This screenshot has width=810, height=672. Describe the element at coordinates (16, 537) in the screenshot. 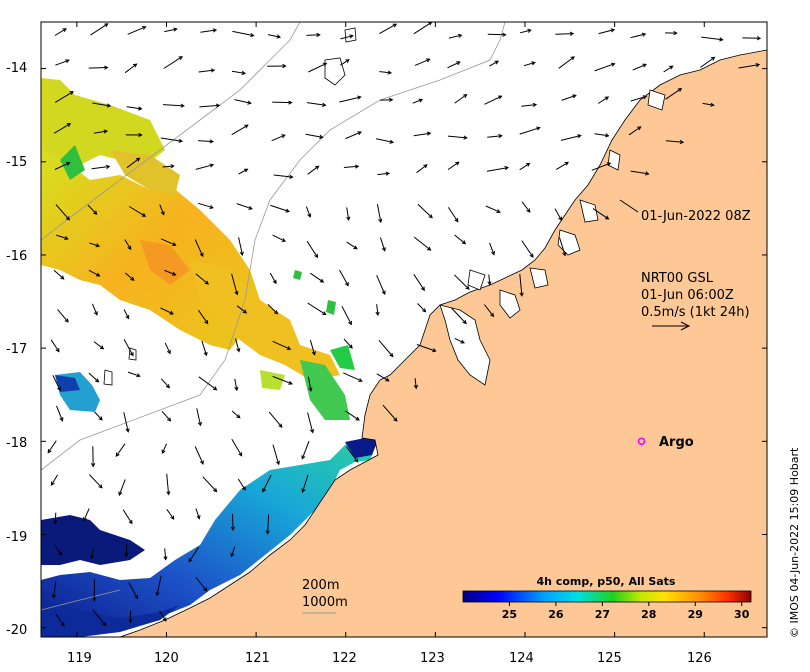

I see `y-tick-label: -19` at that location.